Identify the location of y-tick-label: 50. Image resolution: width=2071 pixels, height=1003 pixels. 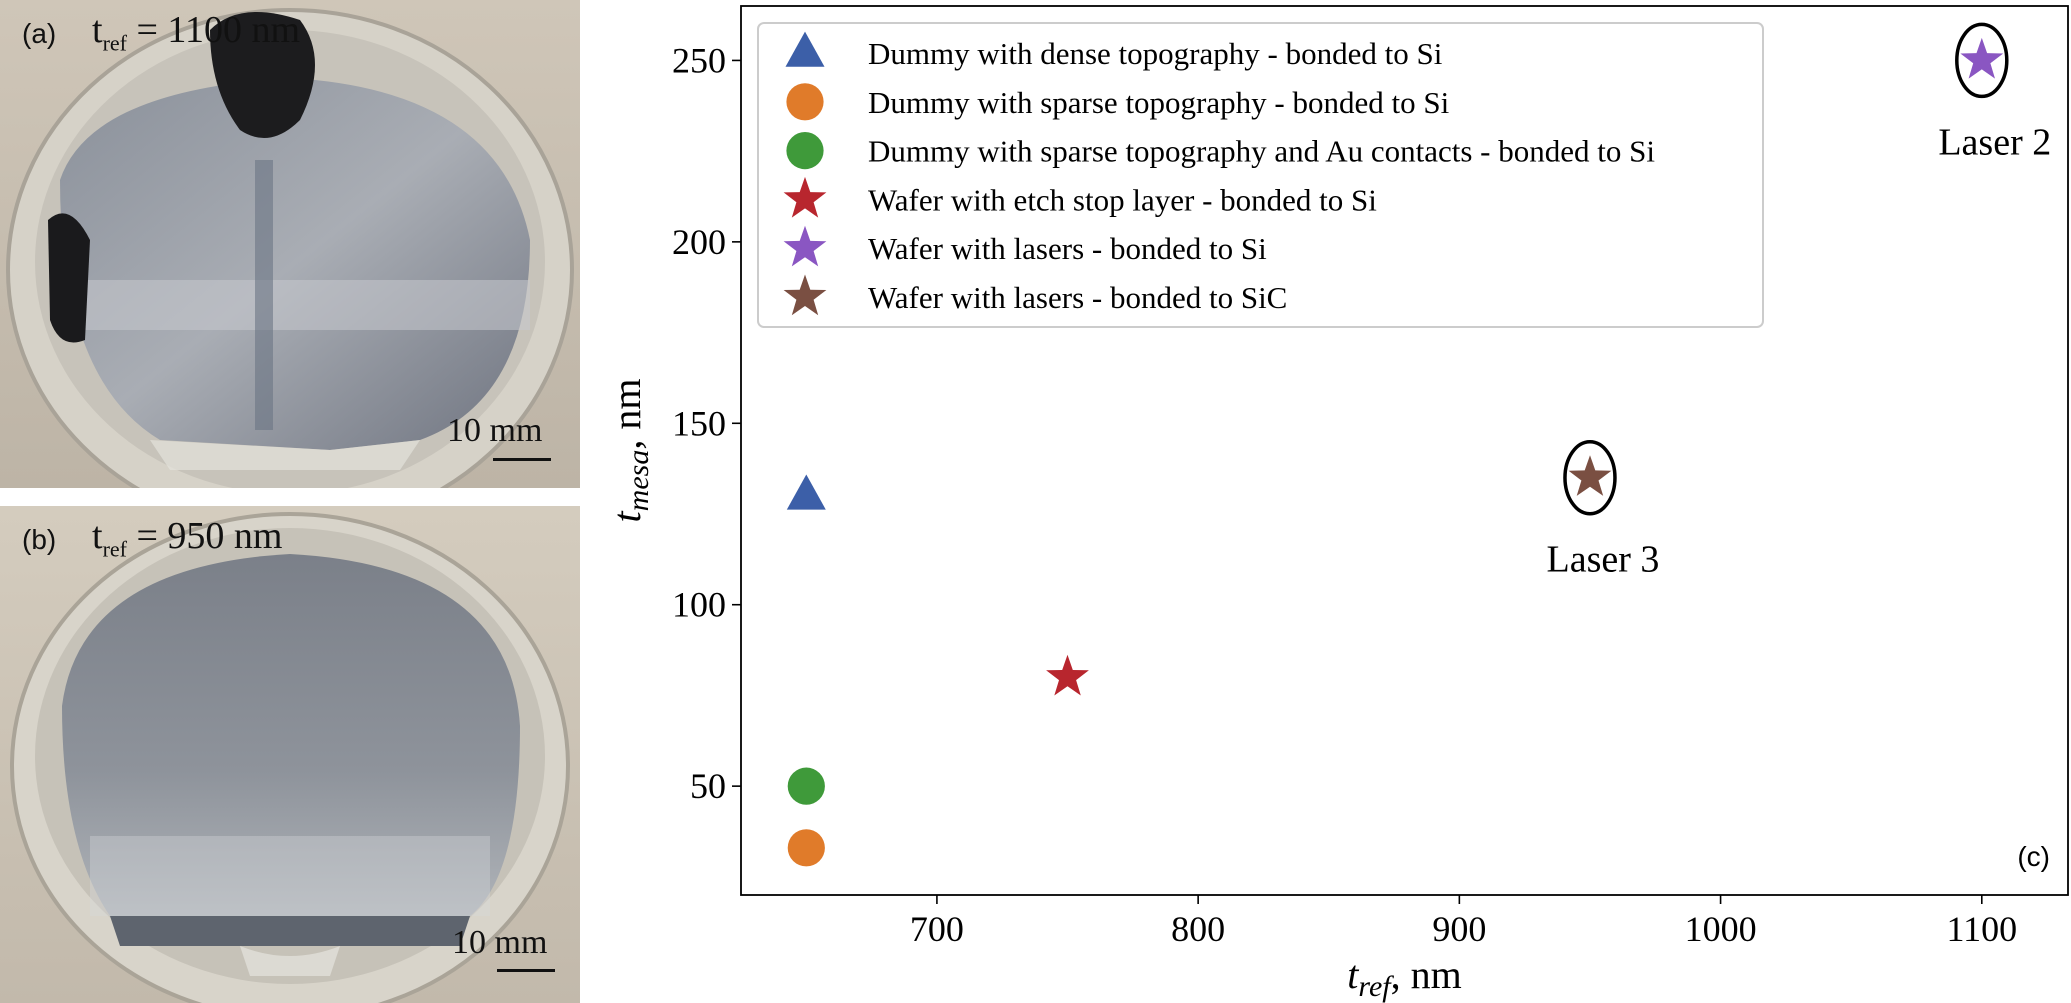
(708, 786).